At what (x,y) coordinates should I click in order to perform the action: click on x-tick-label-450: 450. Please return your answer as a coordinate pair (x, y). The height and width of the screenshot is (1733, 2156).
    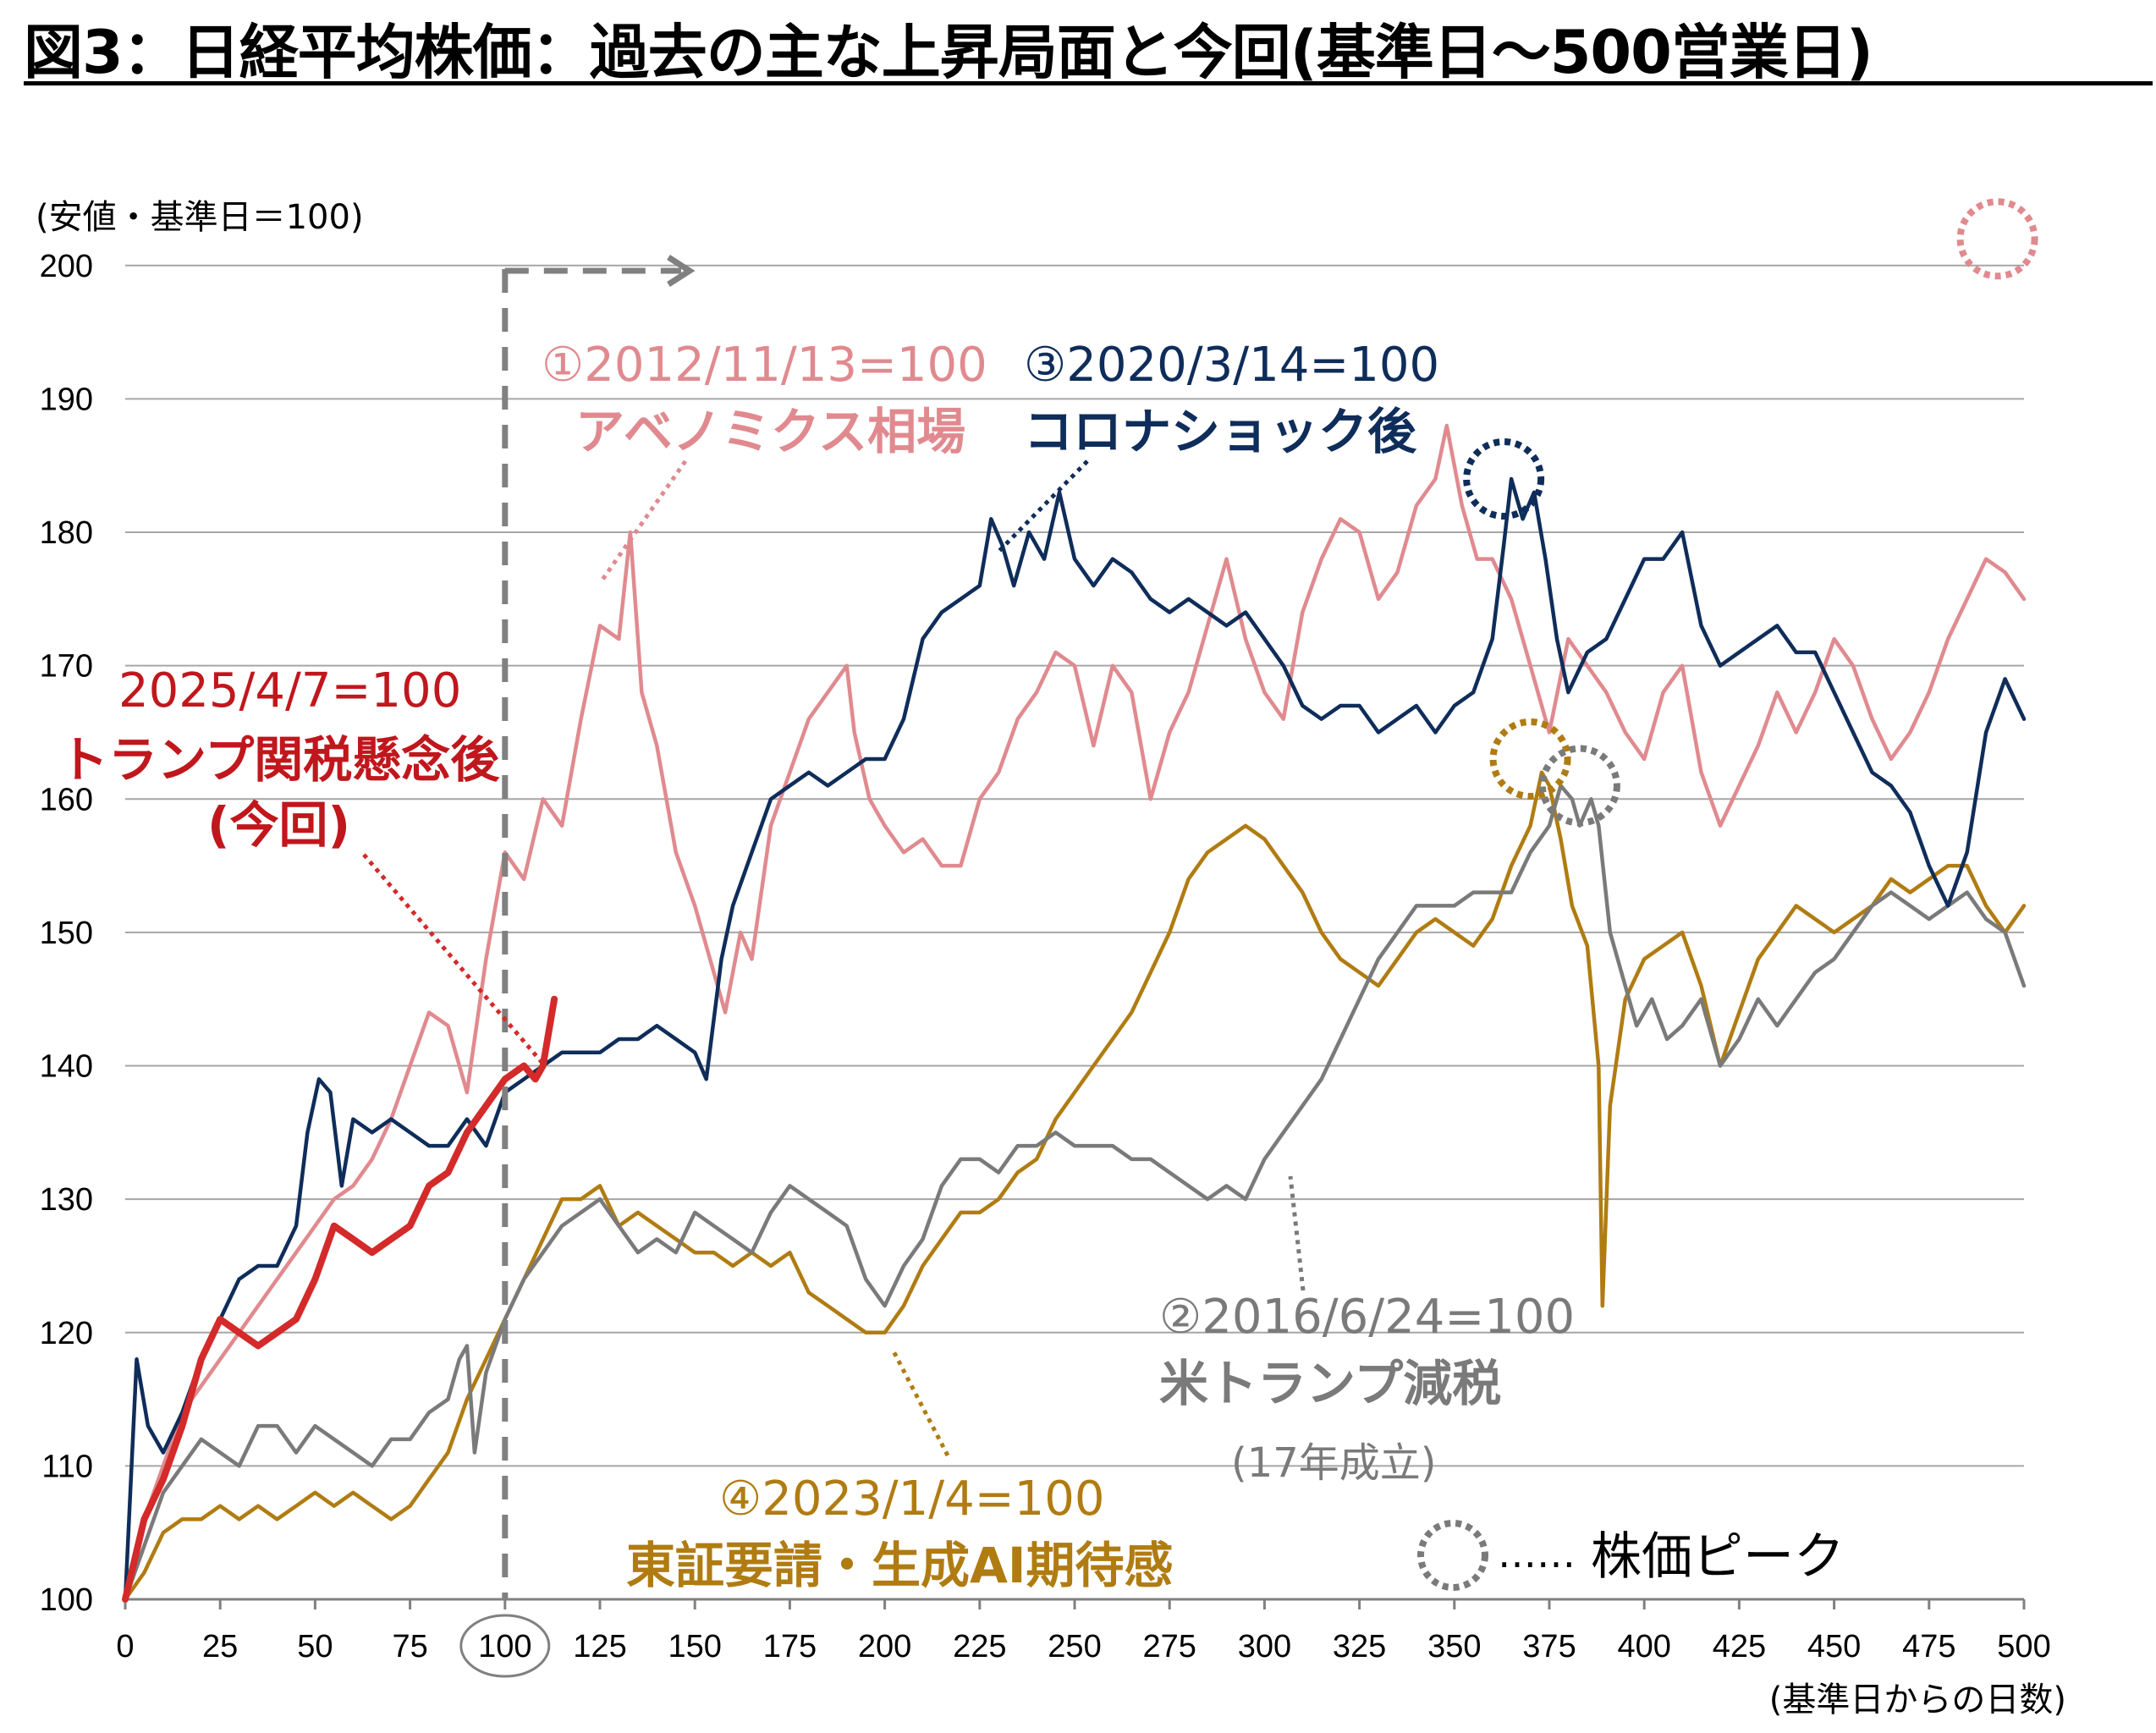
    Looking at the image, I should click on (1834, 1646).